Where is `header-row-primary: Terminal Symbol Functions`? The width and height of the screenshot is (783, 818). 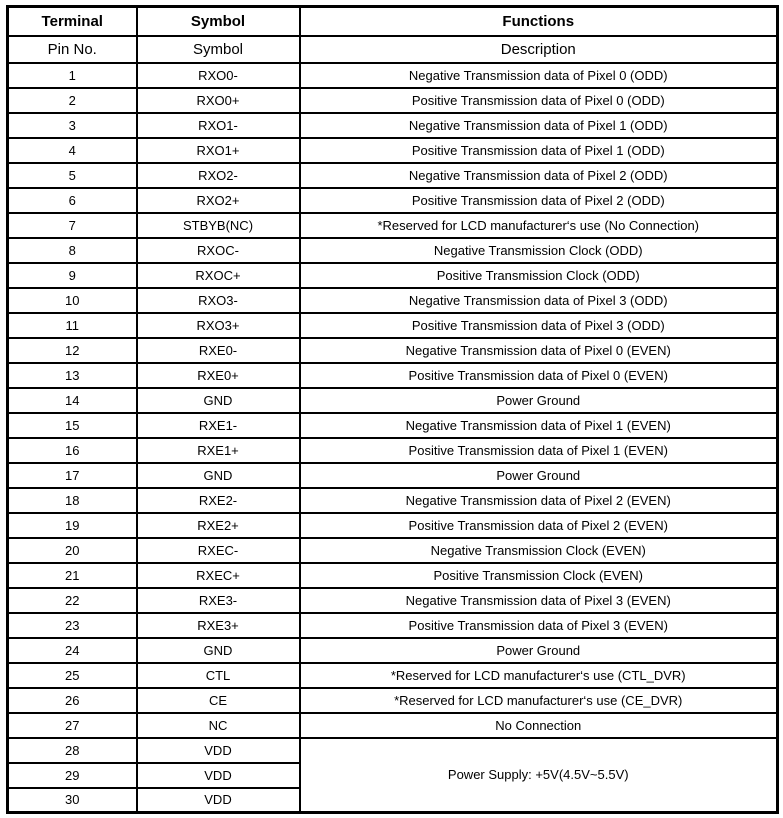
header-row-primary: Terminal Symbol Functions is located at coordinates (392, 21).